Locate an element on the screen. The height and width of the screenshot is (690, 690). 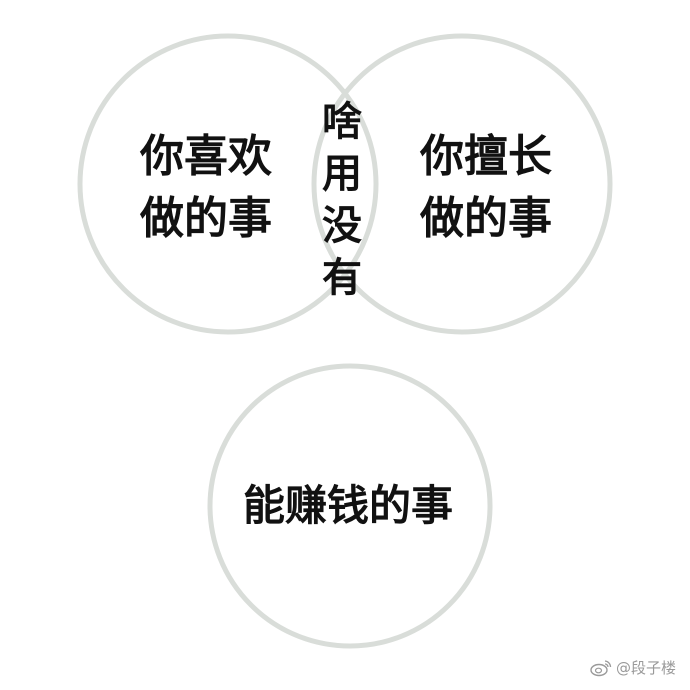
label-things-you-like: 你喜欢 做的事 is located at coordinates (206, 188).